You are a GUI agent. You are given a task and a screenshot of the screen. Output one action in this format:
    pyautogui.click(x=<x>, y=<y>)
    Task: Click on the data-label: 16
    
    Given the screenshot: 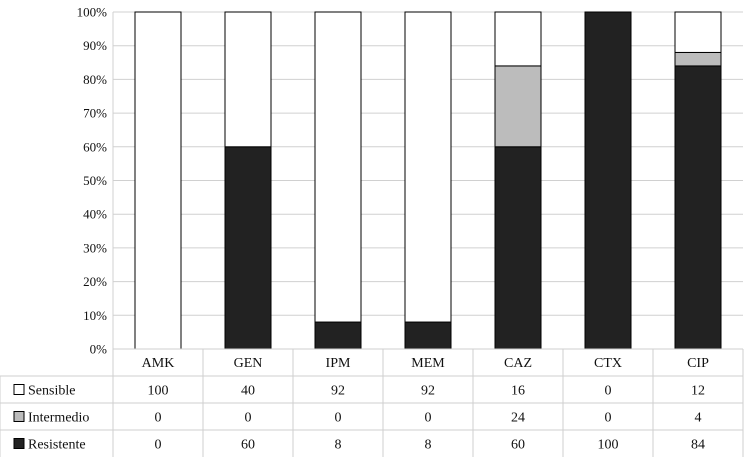 What is the action you would take?
    pyautogui.click(x=518, y=391)
    